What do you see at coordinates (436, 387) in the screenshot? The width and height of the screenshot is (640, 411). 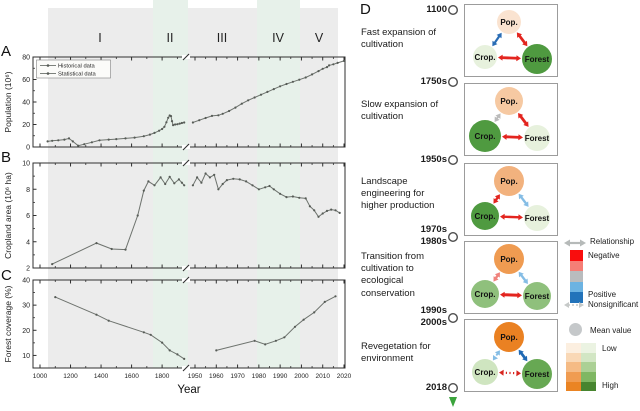 I see `timeline-date-6: 2018` at bounding box center [436, 387].